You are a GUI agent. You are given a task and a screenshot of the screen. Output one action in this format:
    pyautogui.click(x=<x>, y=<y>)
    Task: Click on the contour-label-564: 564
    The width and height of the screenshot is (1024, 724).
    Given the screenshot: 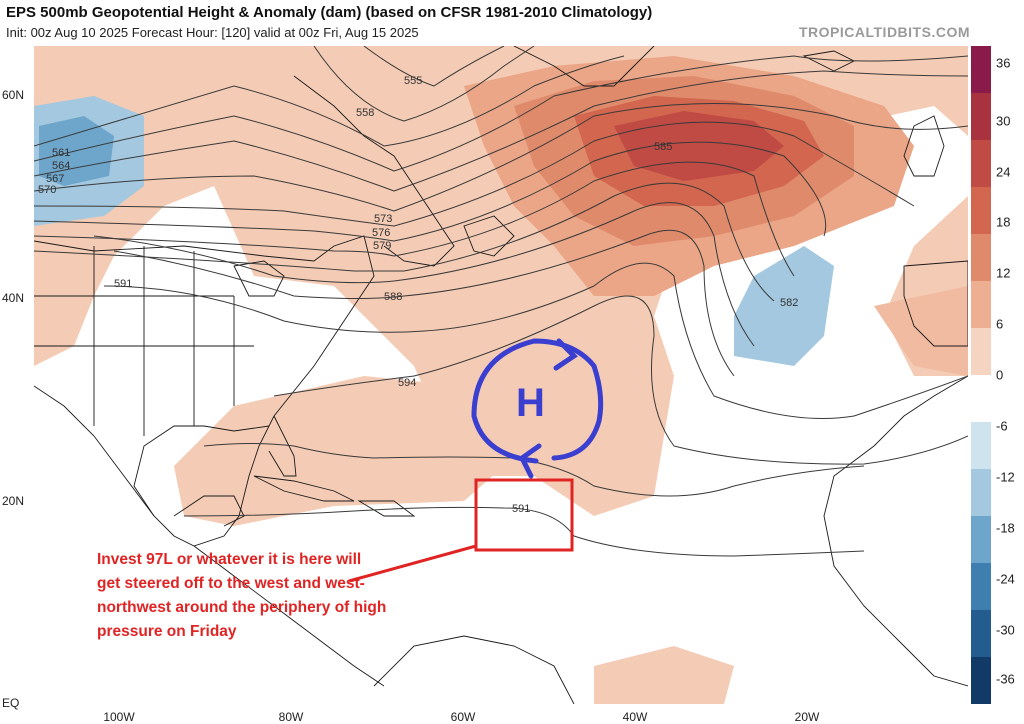 What is the action you would take?
    pyautogui.click(x=61, y=166)
    